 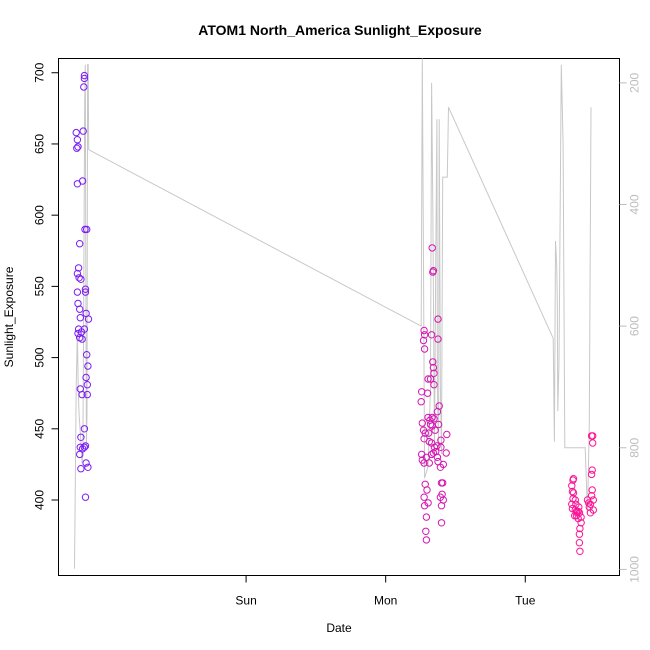 I want to click on y-tick-label-left: 700, so click(x=40, y=72).